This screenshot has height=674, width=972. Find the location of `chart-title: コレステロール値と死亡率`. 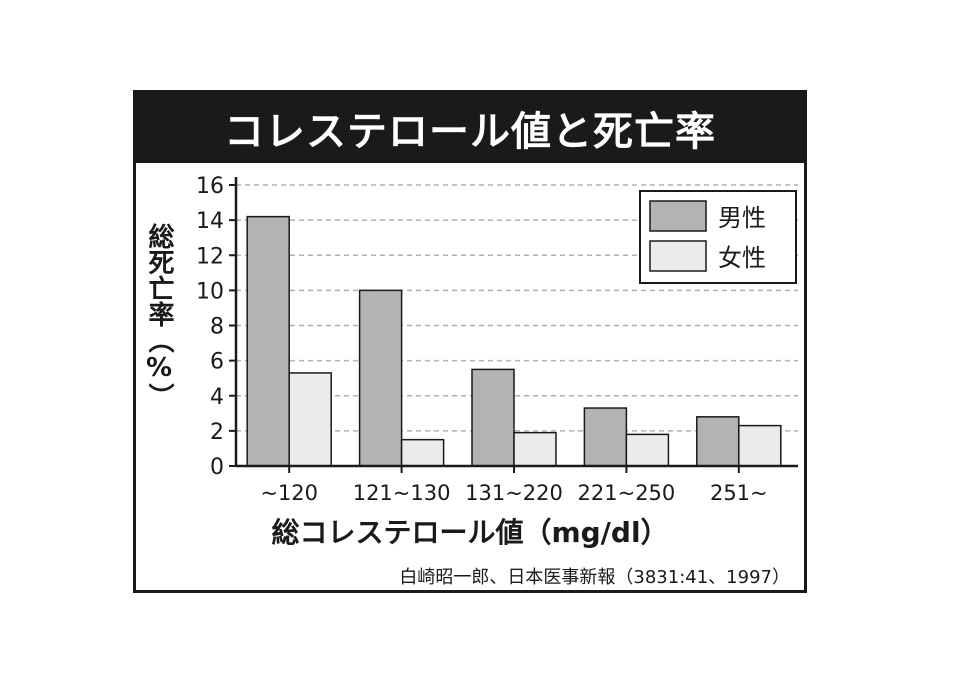

chart-title: コレステロール値と死亡率 is located at coordinates (470, 128).